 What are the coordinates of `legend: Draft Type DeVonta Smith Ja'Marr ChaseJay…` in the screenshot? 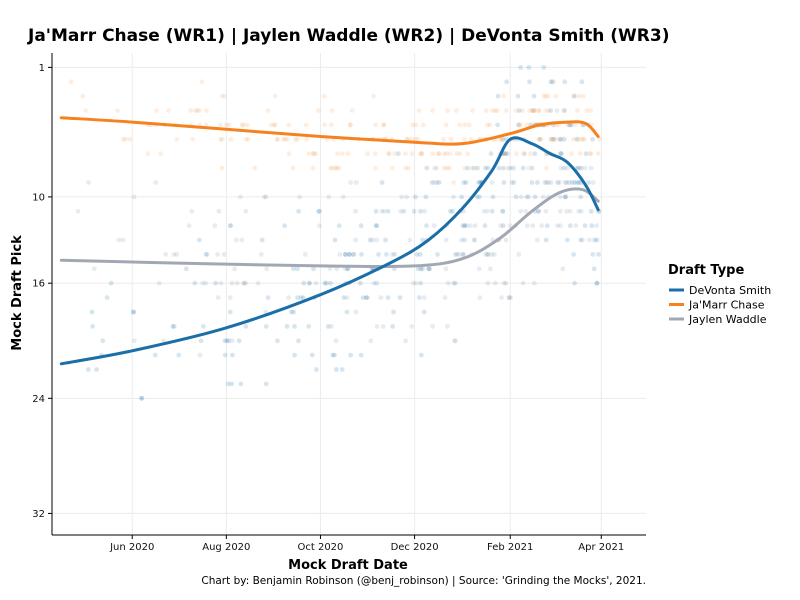 It's located at (719, 294).